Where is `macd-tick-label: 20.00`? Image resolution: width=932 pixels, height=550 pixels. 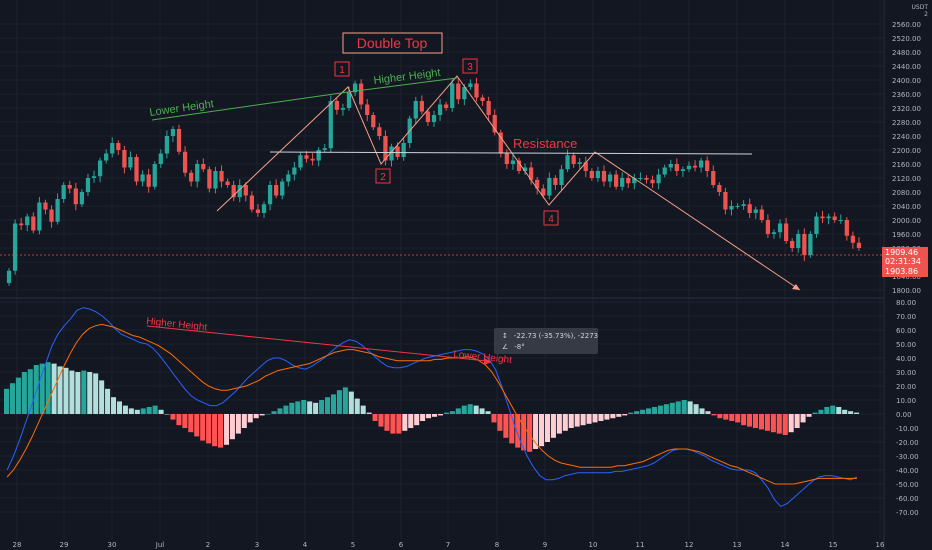 macd-tick-label: 20.00 is located at coordinates (906, 387).